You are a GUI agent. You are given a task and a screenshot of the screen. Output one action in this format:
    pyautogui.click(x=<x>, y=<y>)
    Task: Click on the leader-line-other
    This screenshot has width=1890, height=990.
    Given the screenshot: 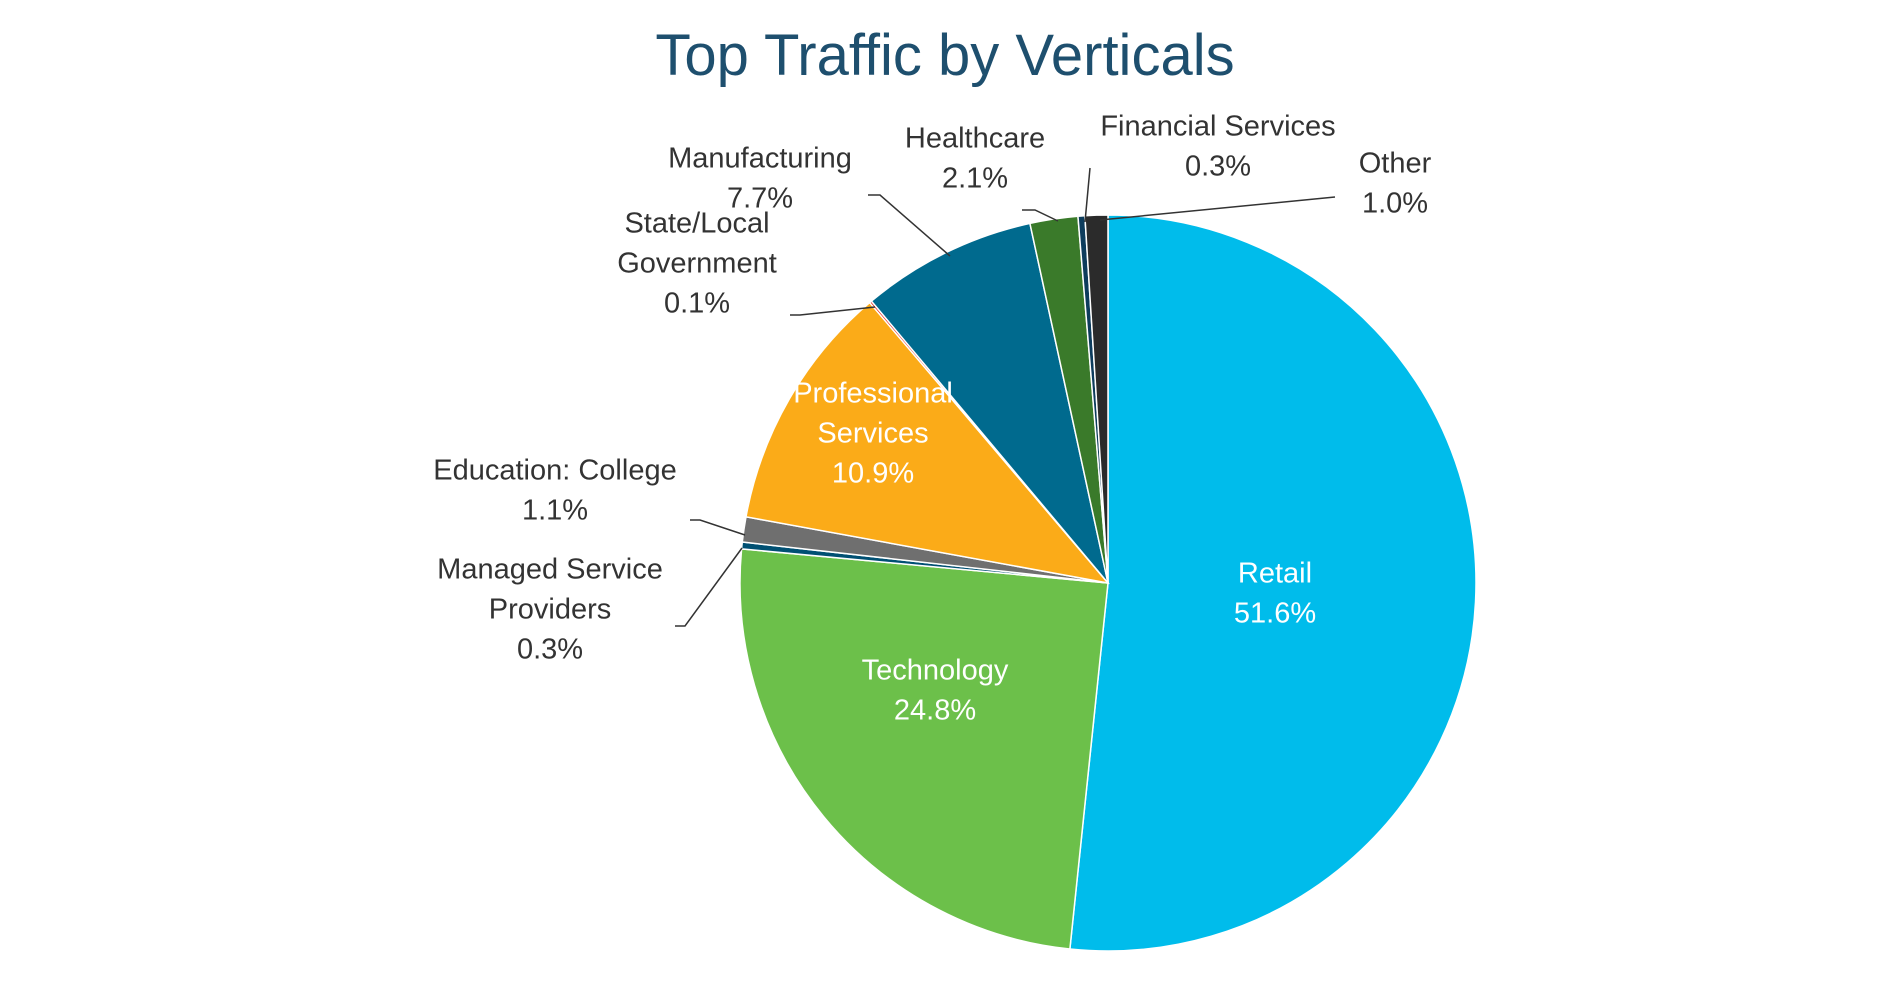 What is the action you would take?
    pyautogui.click(x=1217, y=208)
    